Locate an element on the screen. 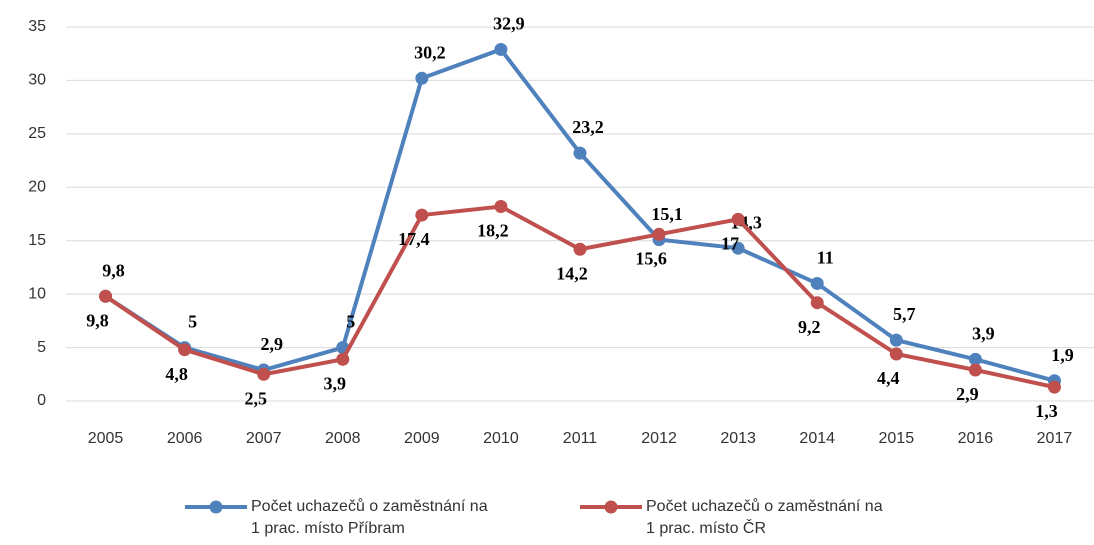 This screenshot has height=545, width=1094. x-tick-label: 2007 is located at coordinates (264, 438).